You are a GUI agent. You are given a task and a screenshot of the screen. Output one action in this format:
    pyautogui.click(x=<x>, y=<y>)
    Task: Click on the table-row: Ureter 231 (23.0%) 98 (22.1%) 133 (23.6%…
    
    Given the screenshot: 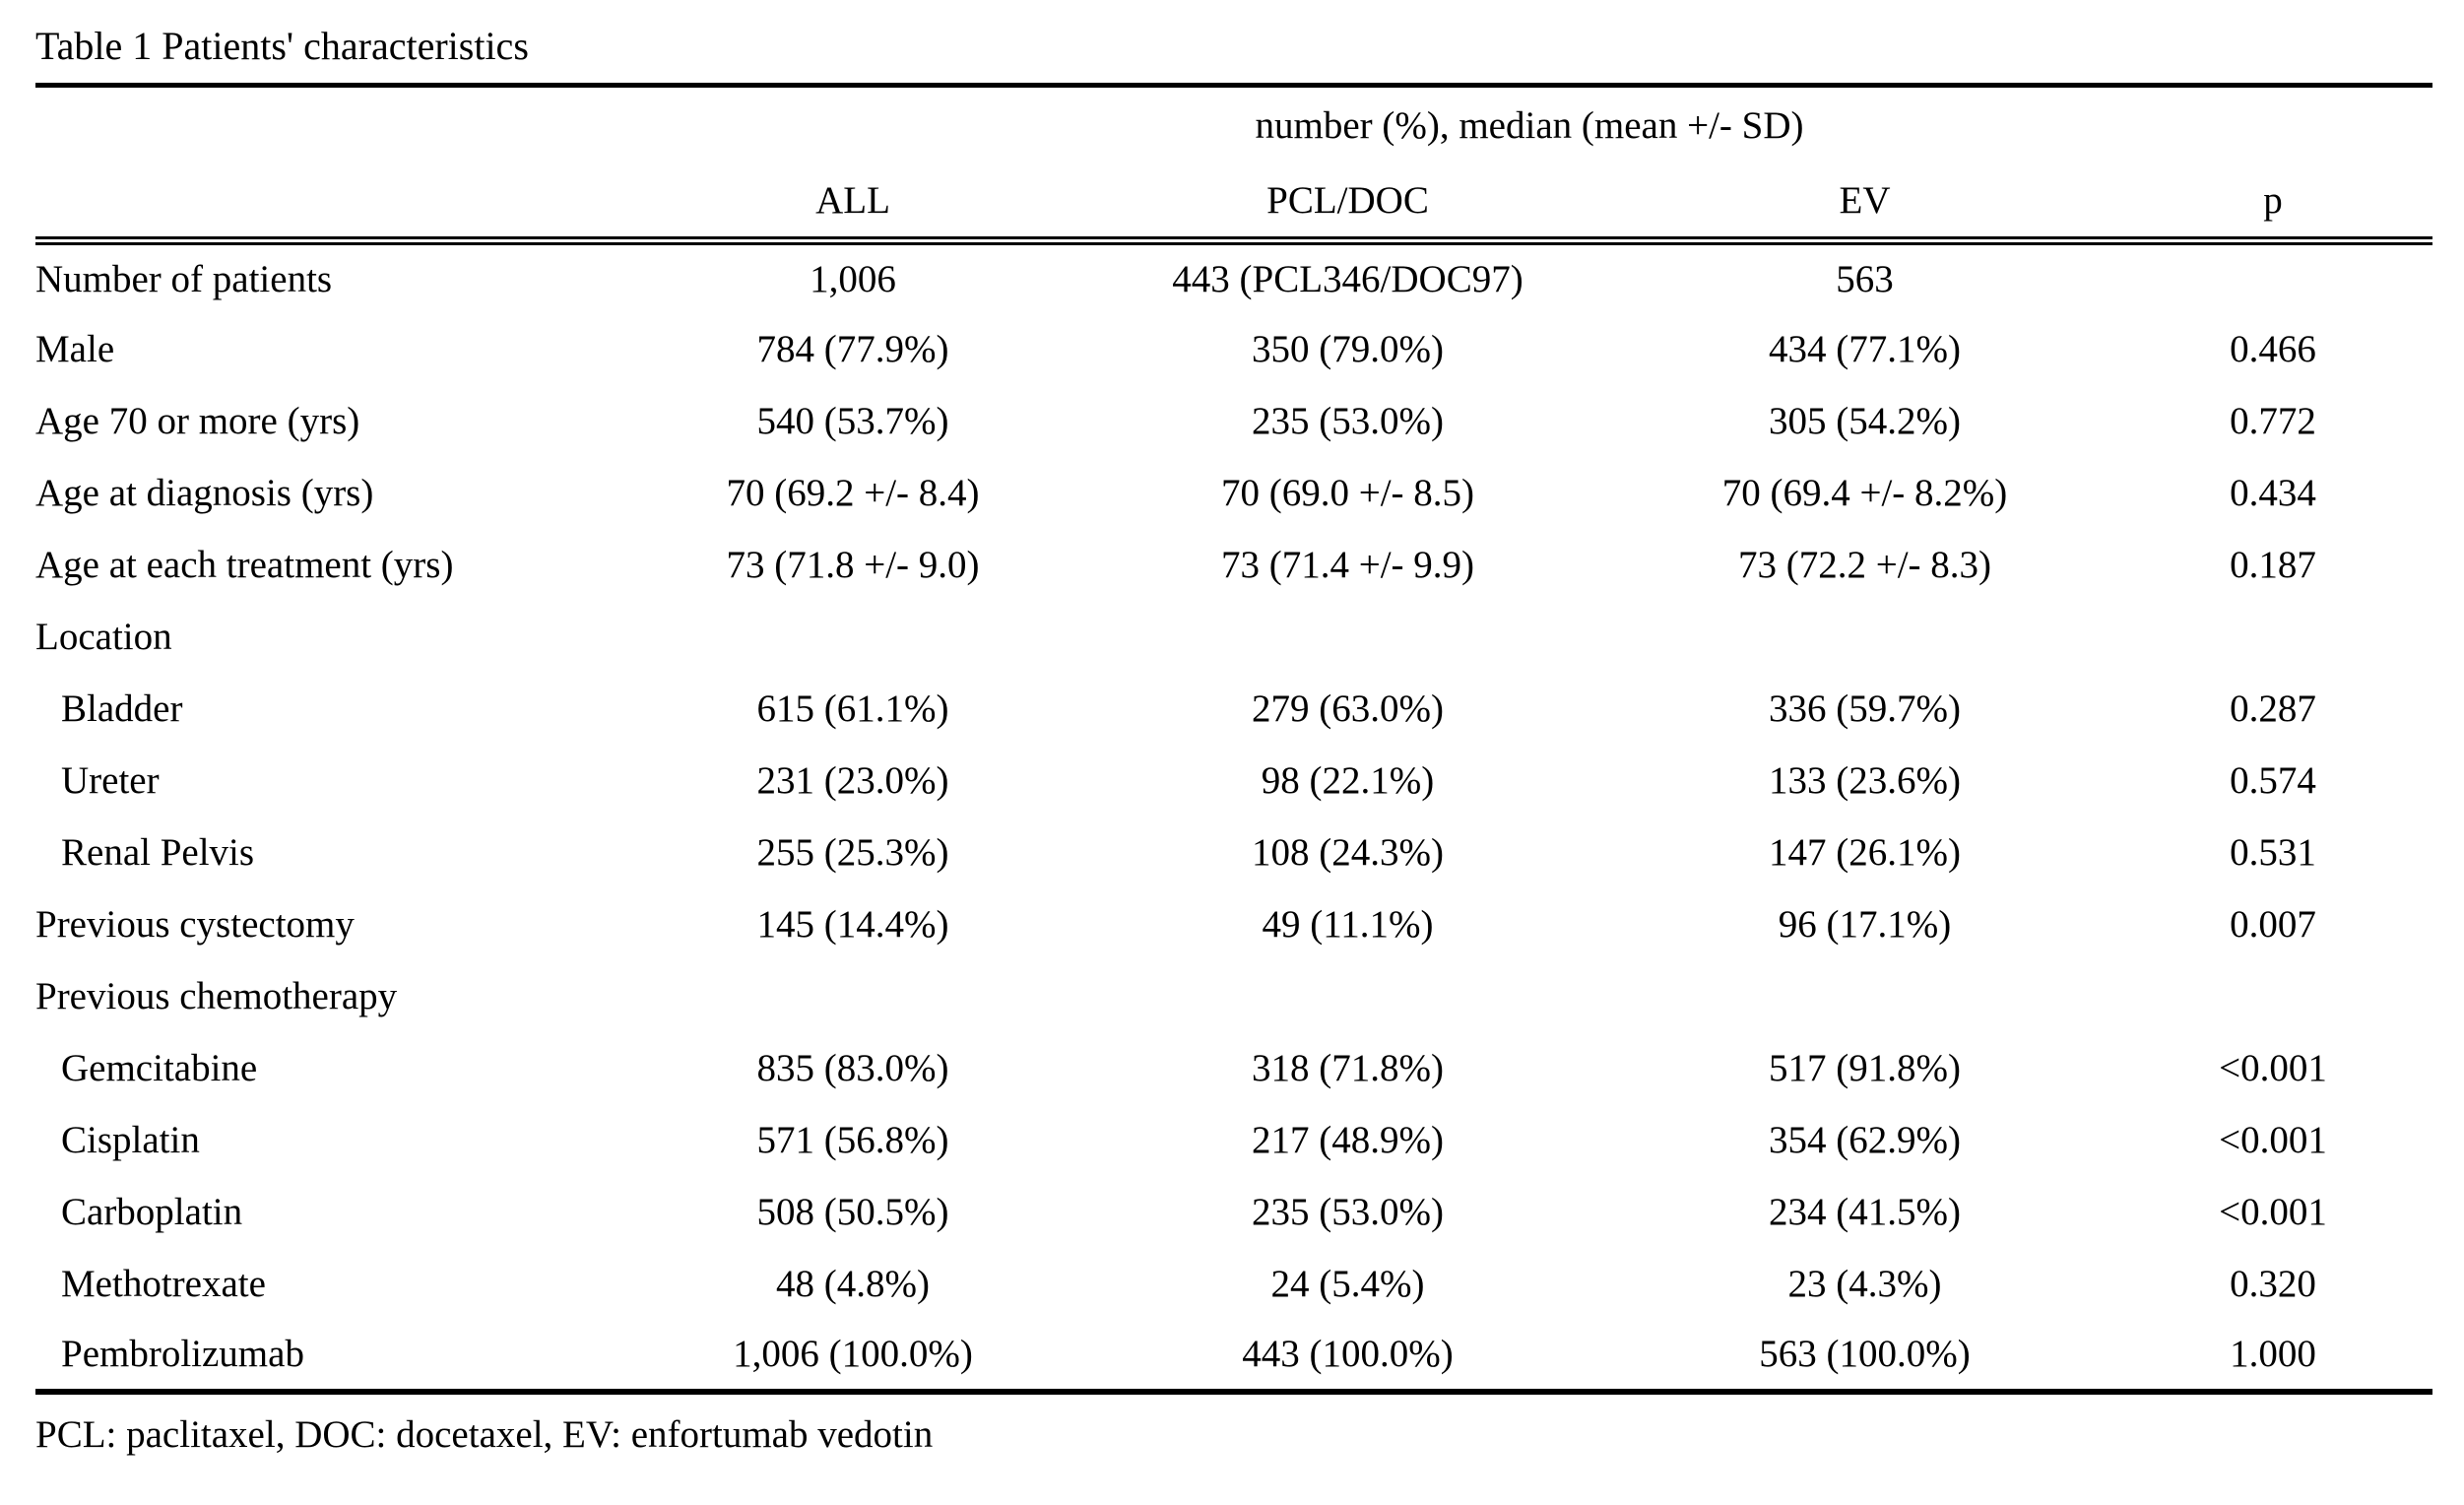 What is the action you would take?
    pyautogui.click(x=1233, y=781)
    